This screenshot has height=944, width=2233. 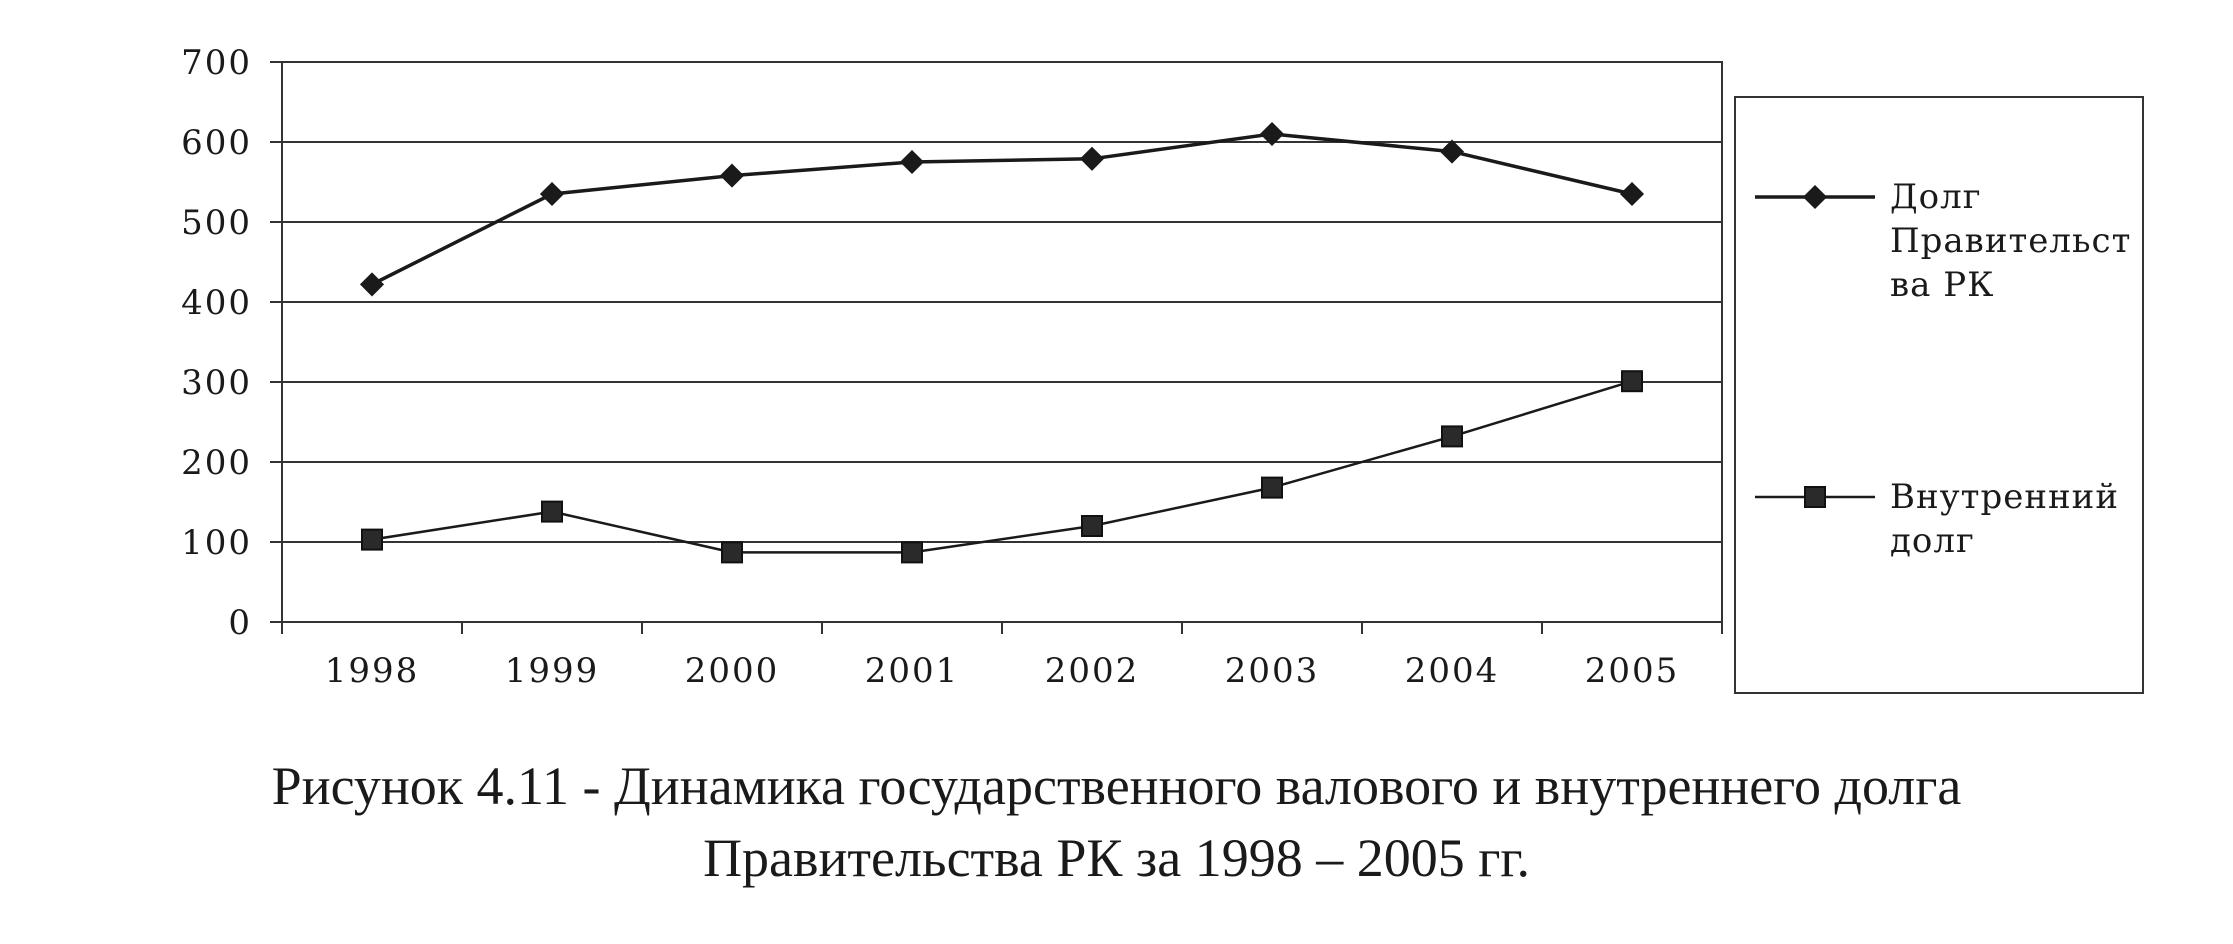 What do you see at coordinates (552, 671) in the screenshot?
I see `x-tick-label: 1999` at bounding box center [552, 671].